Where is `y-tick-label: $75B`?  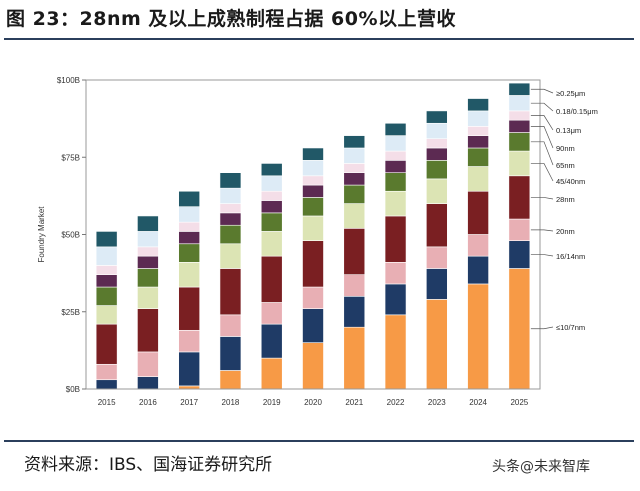 y-tick-label: $75B is located at coordinates (70, 157).